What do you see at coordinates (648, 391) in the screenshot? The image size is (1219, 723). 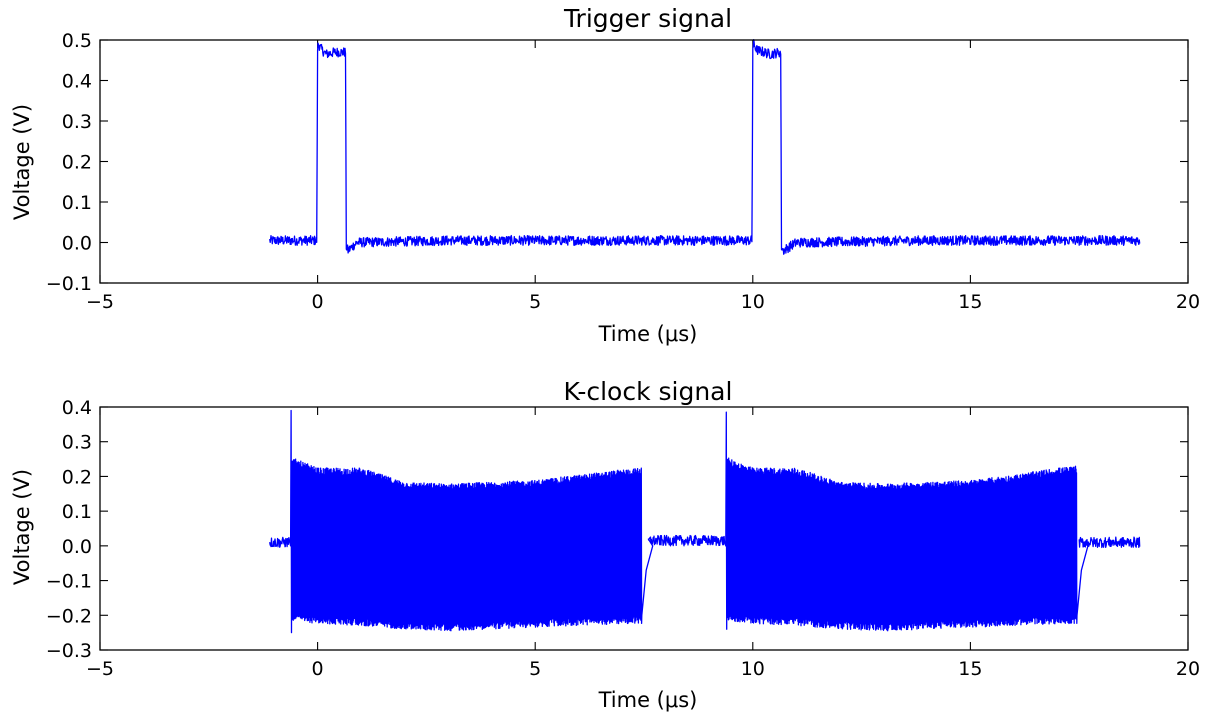 I see `chart-title: K-clock signal` at bounding box center [648, 391].